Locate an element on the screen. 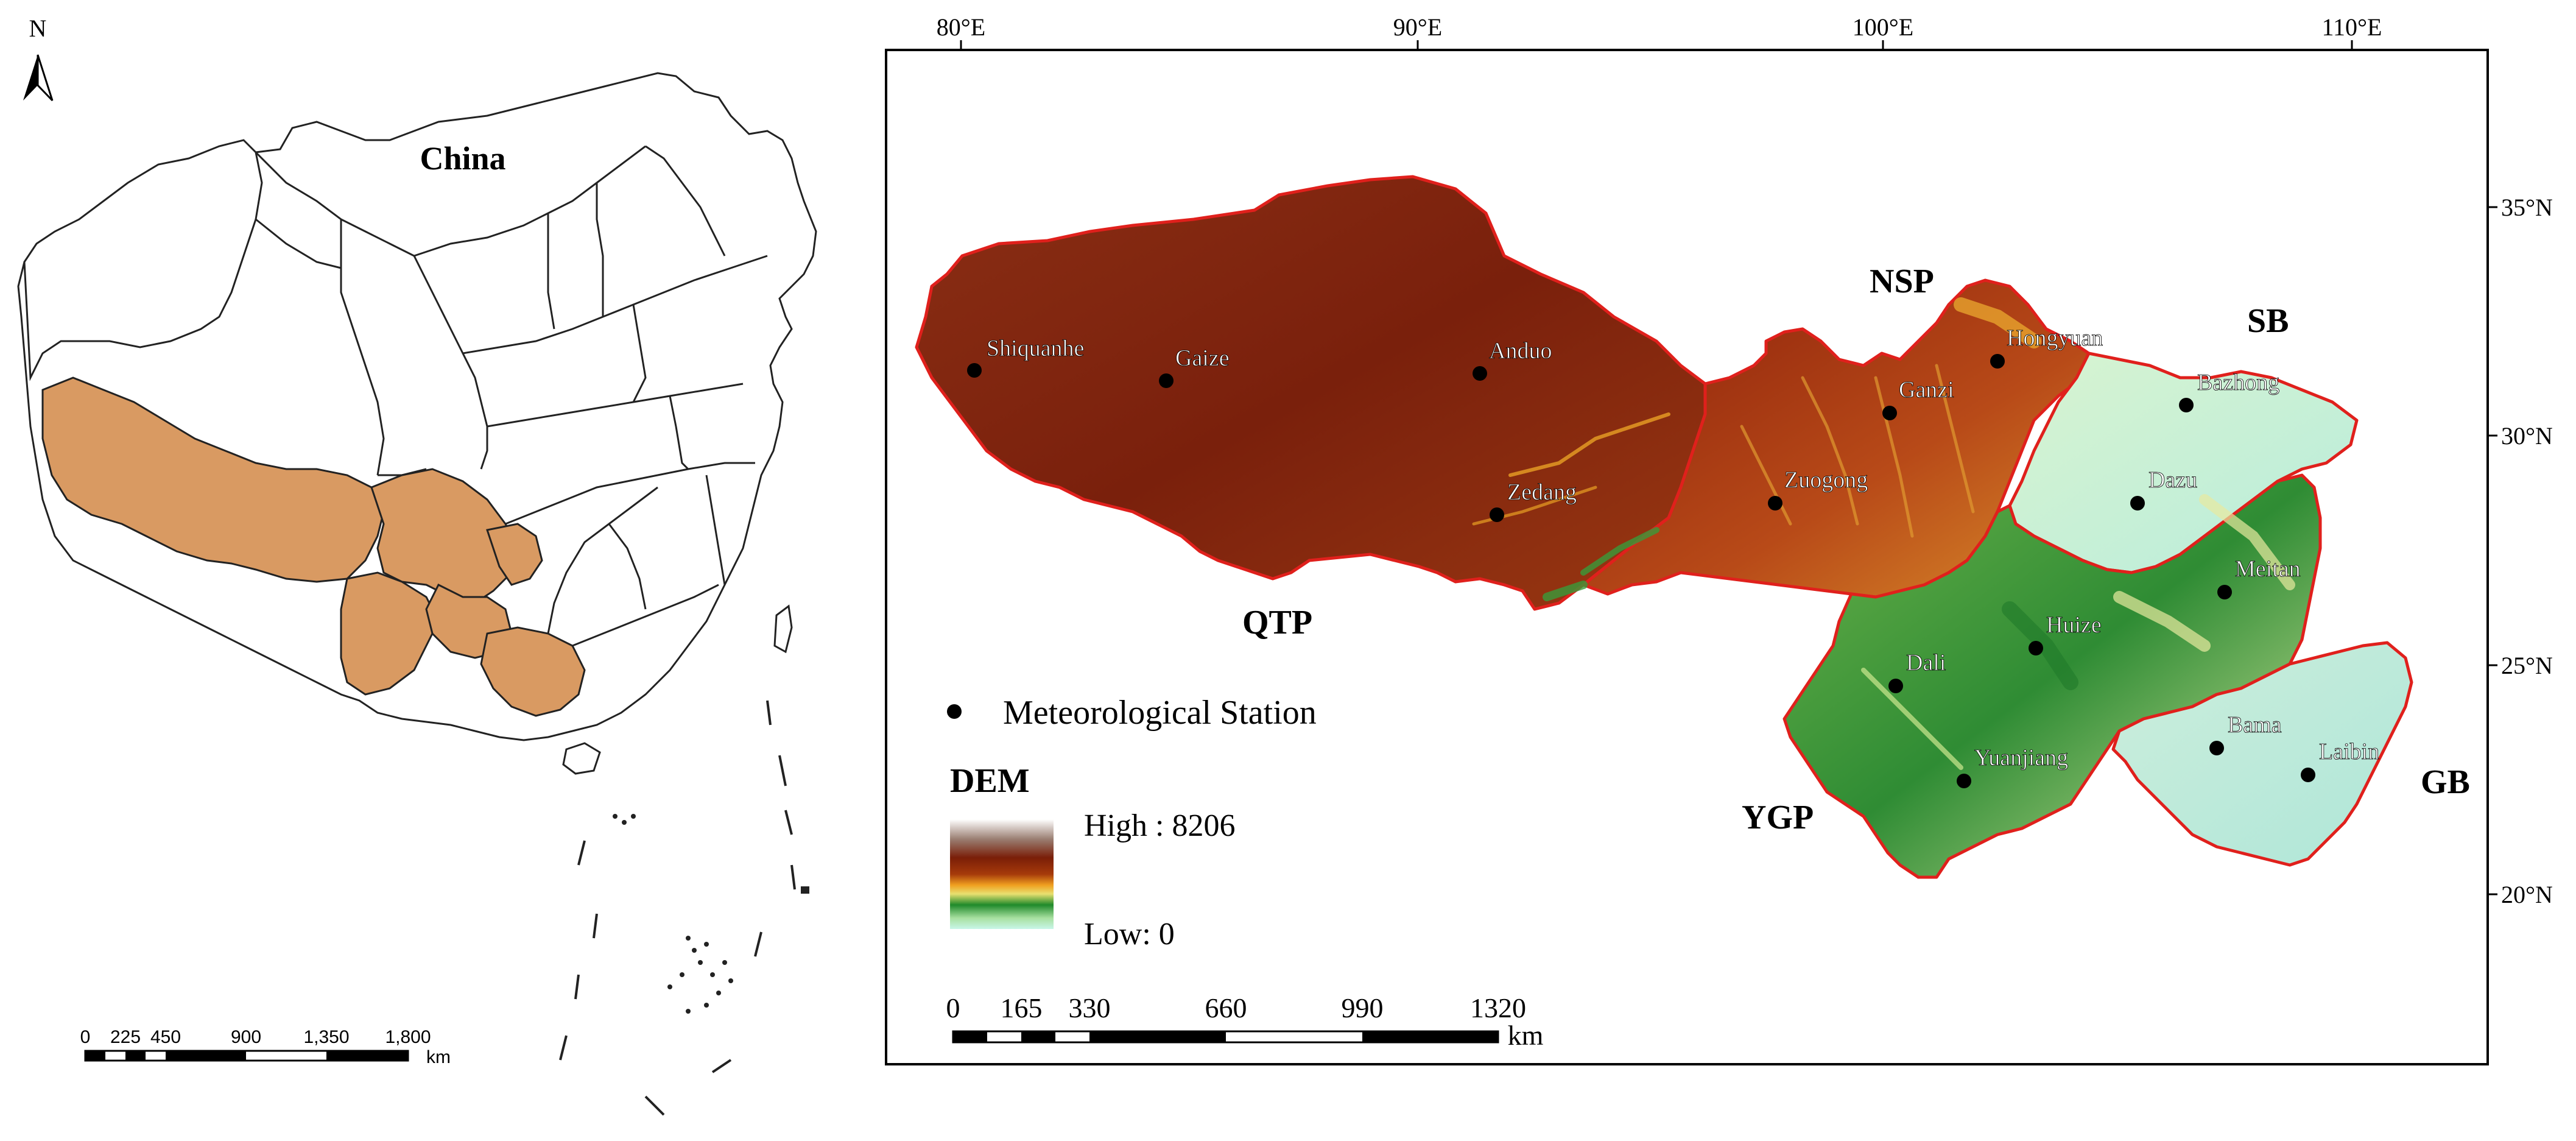 This screenshot has height=1141, width=2576. station-label: Meitan is located at coordinates (2268, 569).